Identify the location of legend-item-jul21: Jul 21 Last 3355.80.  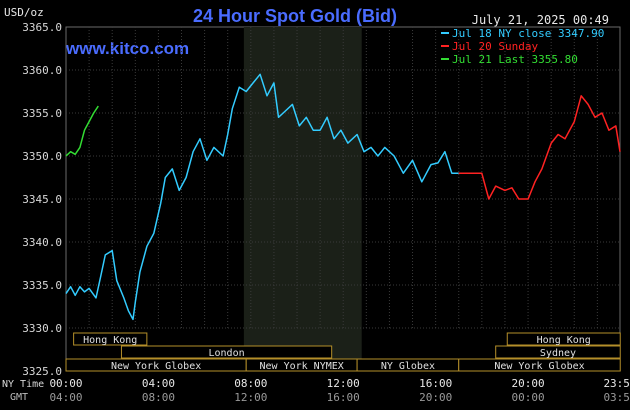
(509, 59).